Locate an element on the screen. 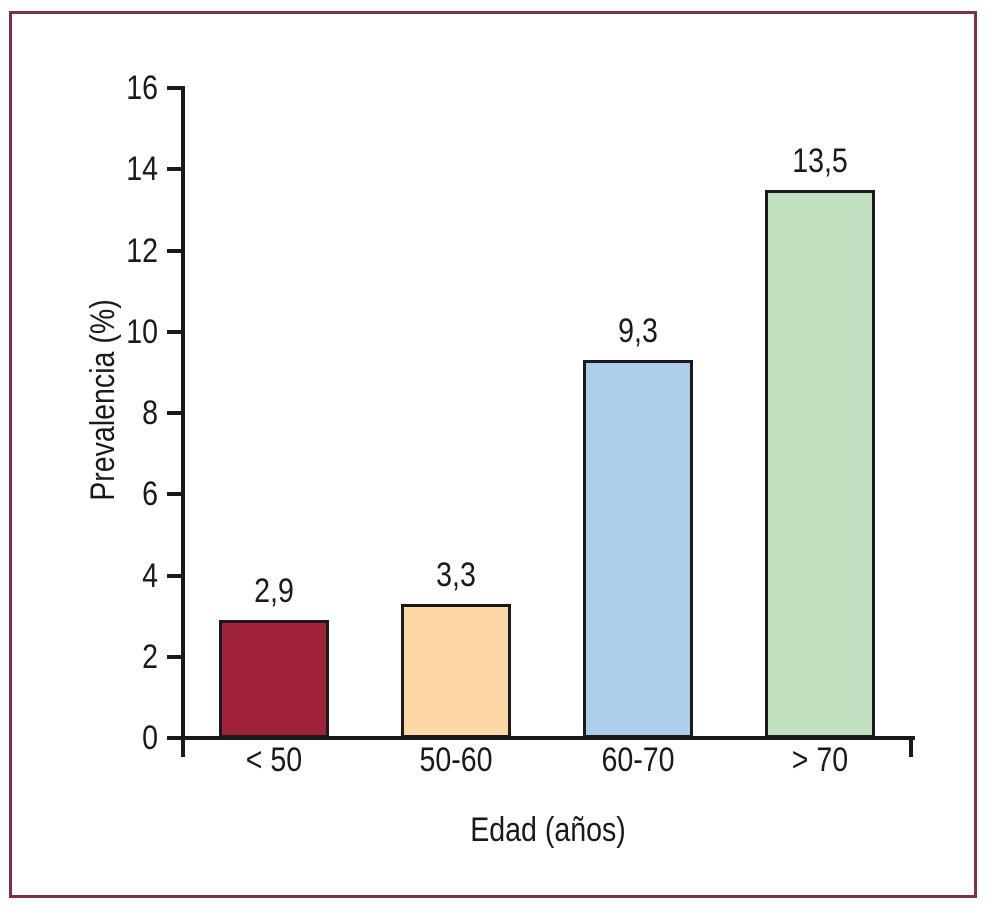 This screenshot has height=912, width=991. bar-value-label: 9,3 is located at coordinates (638, 331).